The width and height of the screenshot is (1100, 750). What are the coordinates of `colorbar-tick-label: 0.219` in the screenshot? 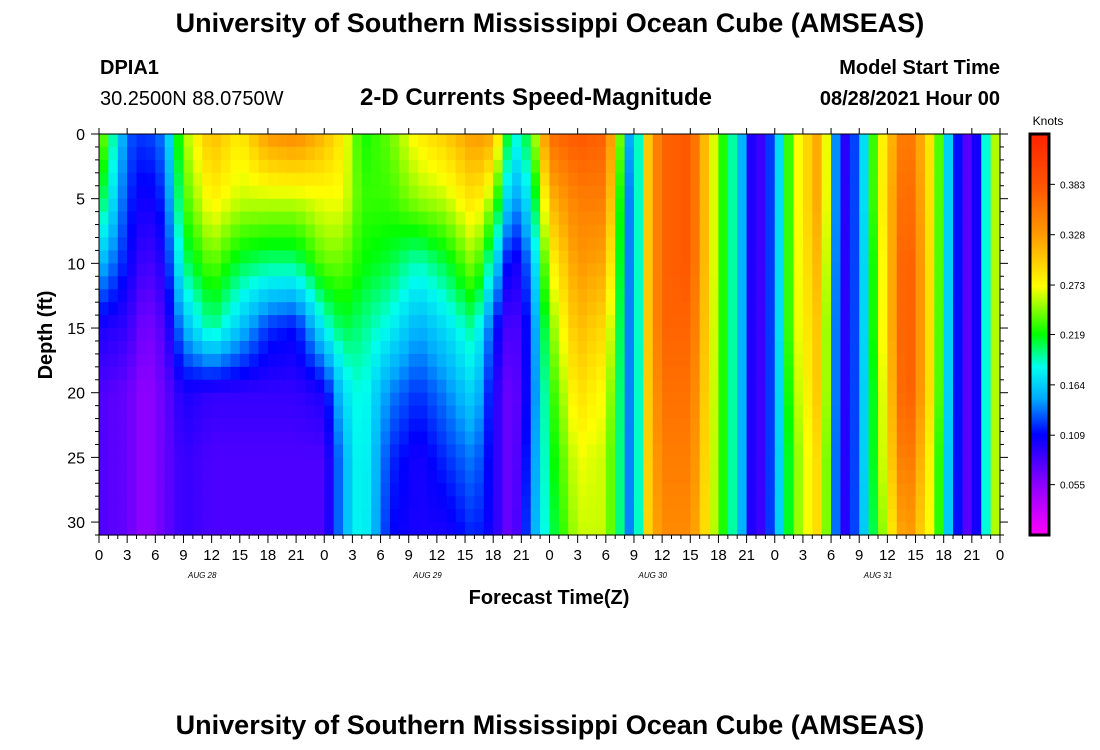 It's located at (1072, 336).